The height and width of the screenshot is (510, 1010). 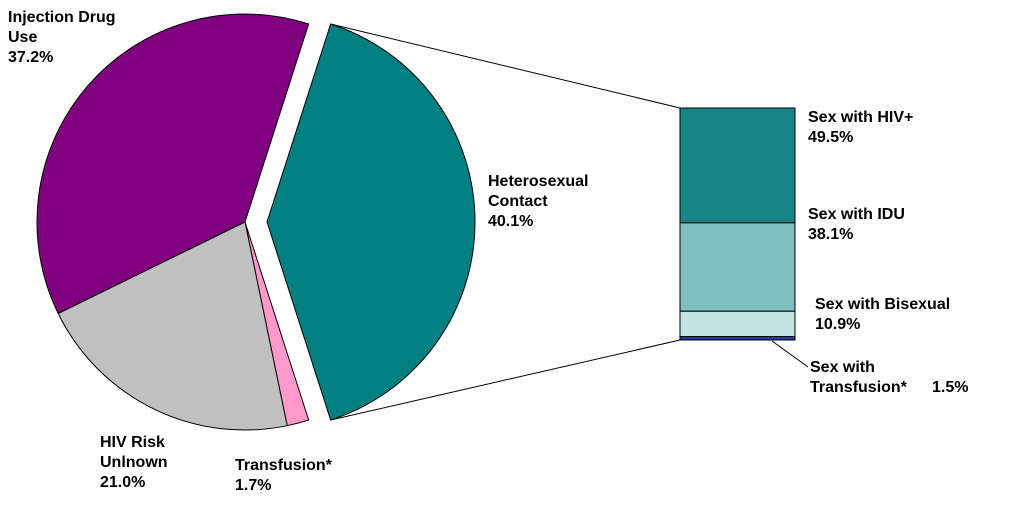 I want to click on data-label: Sex with Bisexual 10.9%, so click(x=912, y=315).